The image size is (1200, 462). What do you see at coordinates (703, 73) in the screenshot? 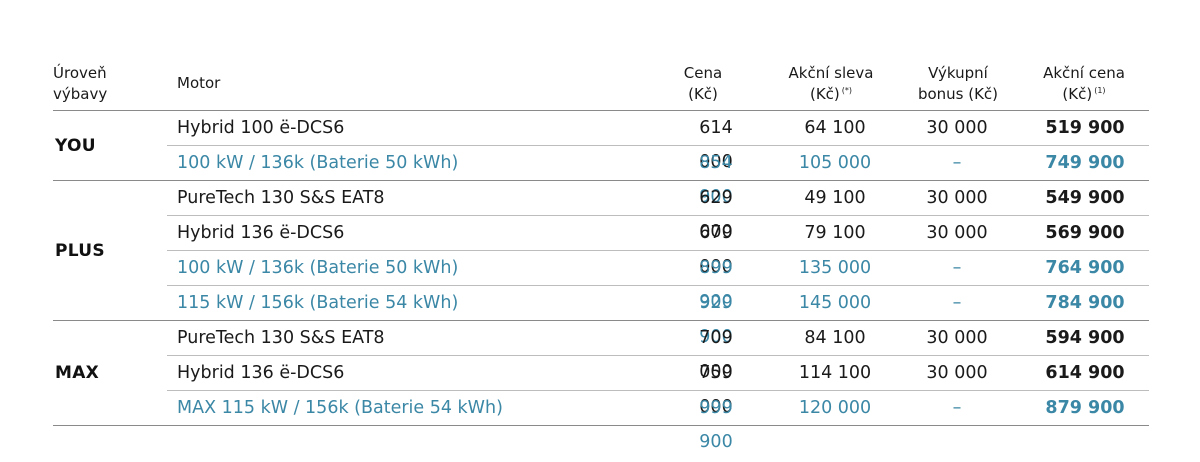
I see `header-price-line1: Cena` at bounding box center [703, 73].